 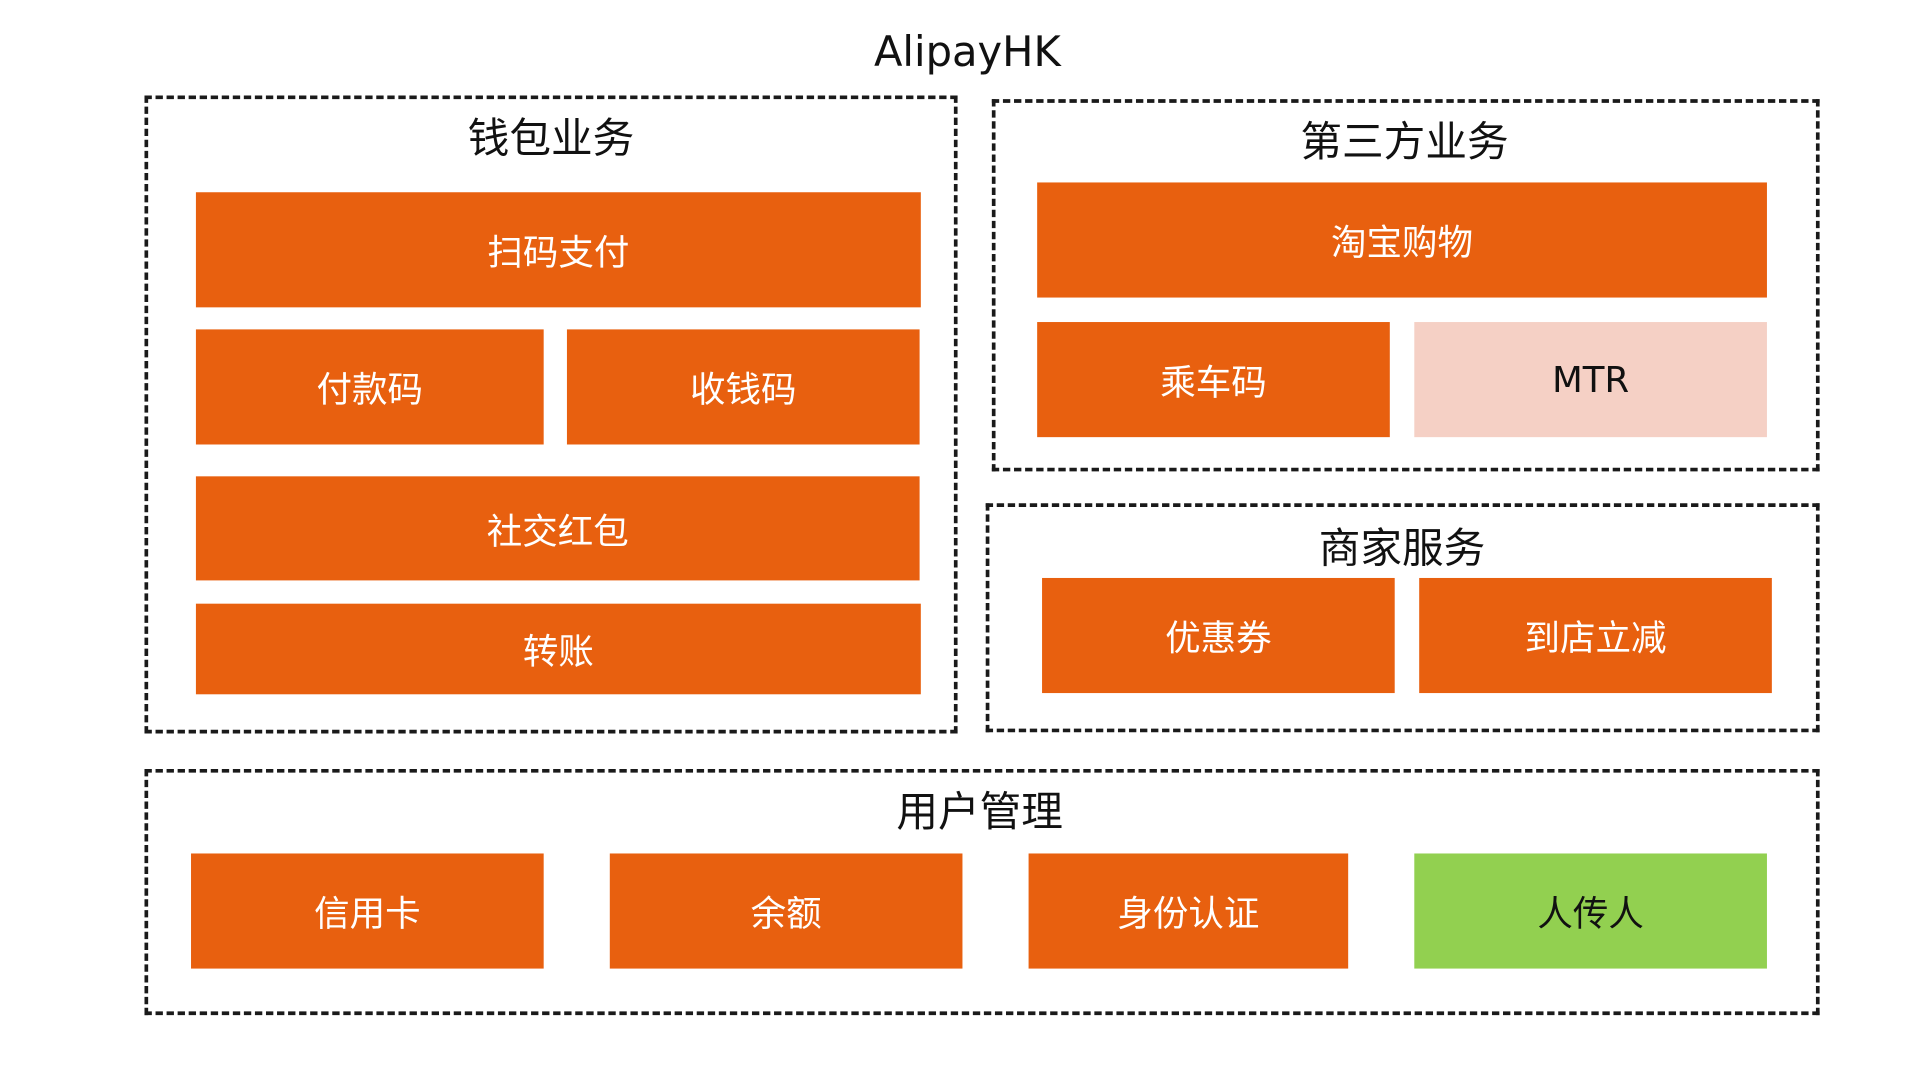 I want to click on group-third-party-title: 第三方业务, so click(x=1404, y=143).